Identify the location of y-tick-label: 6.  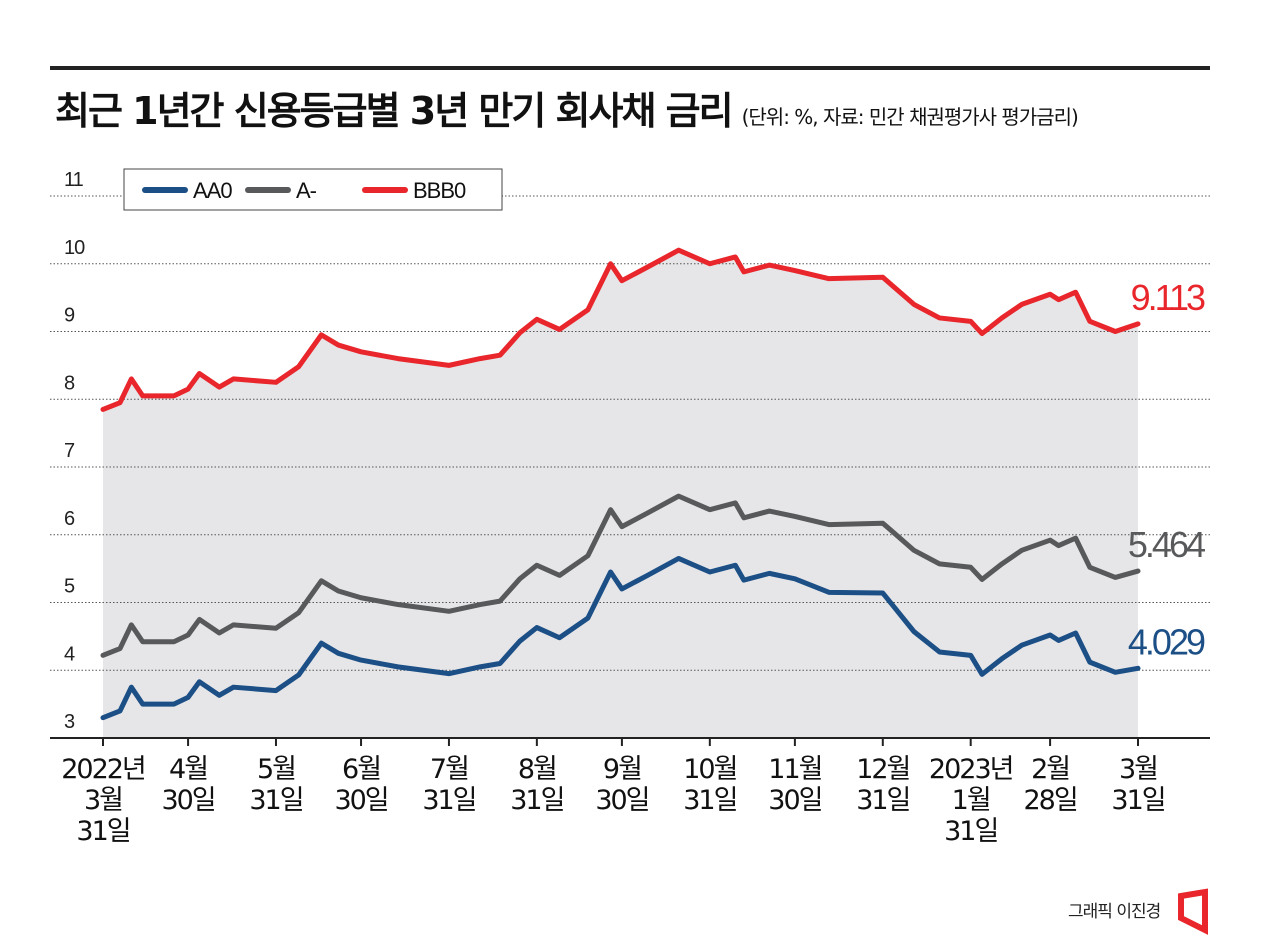
(69, 519).